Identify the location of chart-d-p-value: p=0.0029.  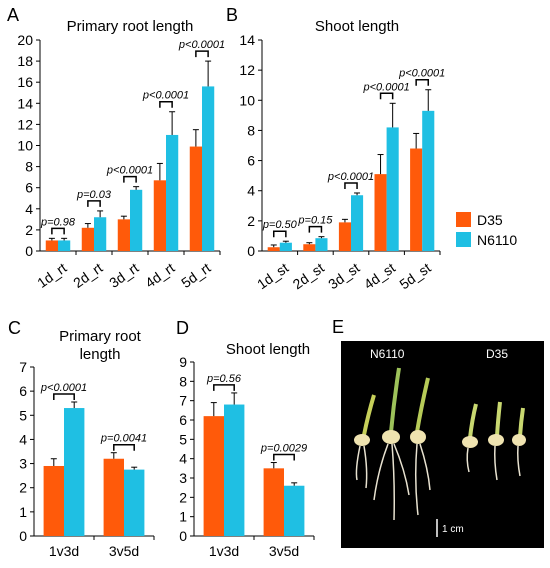
(283, 449).